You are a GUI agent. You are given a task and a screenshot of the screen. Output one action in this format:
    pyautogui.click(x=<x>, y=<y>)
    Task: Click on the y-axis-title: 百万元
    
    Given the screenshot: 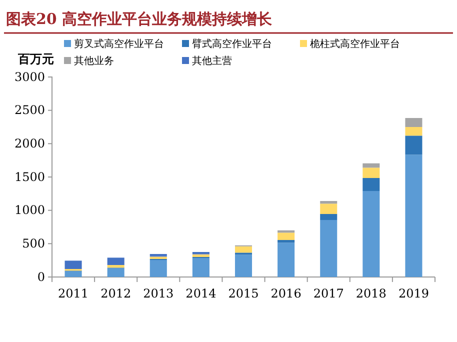 What is the action you would take?
    pyautogui.click(x=35, y=59)
    